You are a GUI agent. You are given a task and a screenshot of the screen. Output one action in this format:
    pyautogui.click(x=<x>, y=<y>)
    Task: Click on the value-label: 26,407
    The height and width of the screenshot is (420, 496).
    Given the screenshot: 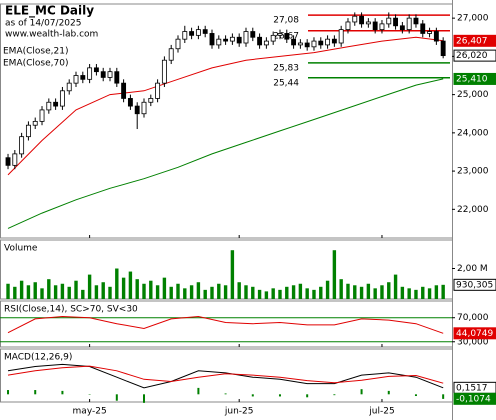 What is the action you would take?
    pyautogui.click(x=472, y=41)
    